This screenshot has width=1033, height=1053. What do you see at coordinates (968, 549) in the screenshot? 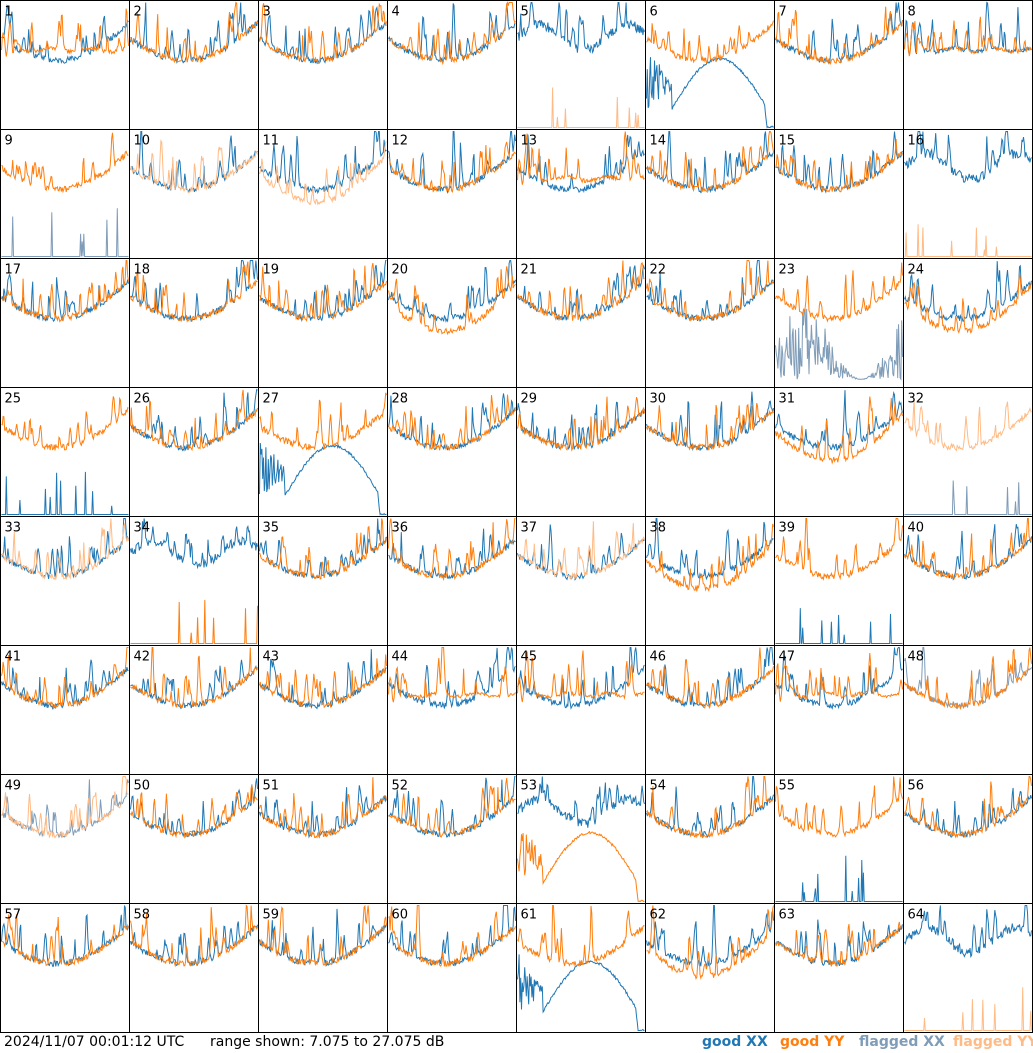
I see `panel-40: 40` at bounding box center [968, 549].